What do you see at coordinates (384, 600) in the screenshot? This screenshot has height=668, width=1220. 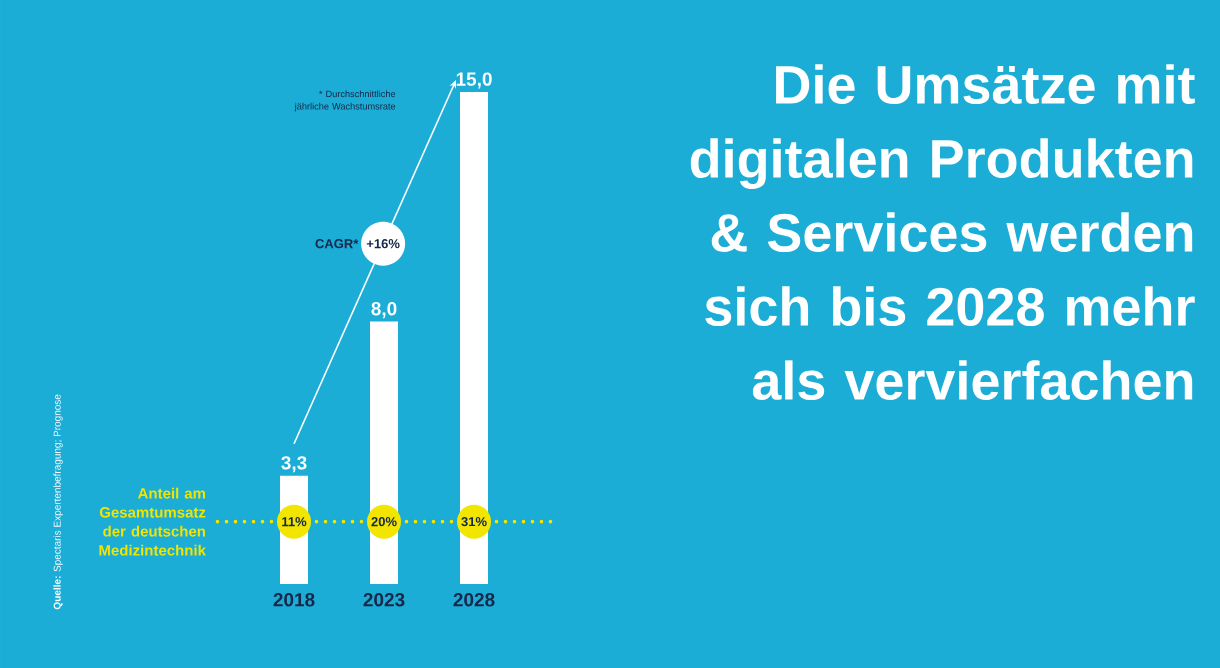 I see `x-tick-label: 2023` at bounding box center [384, 600].